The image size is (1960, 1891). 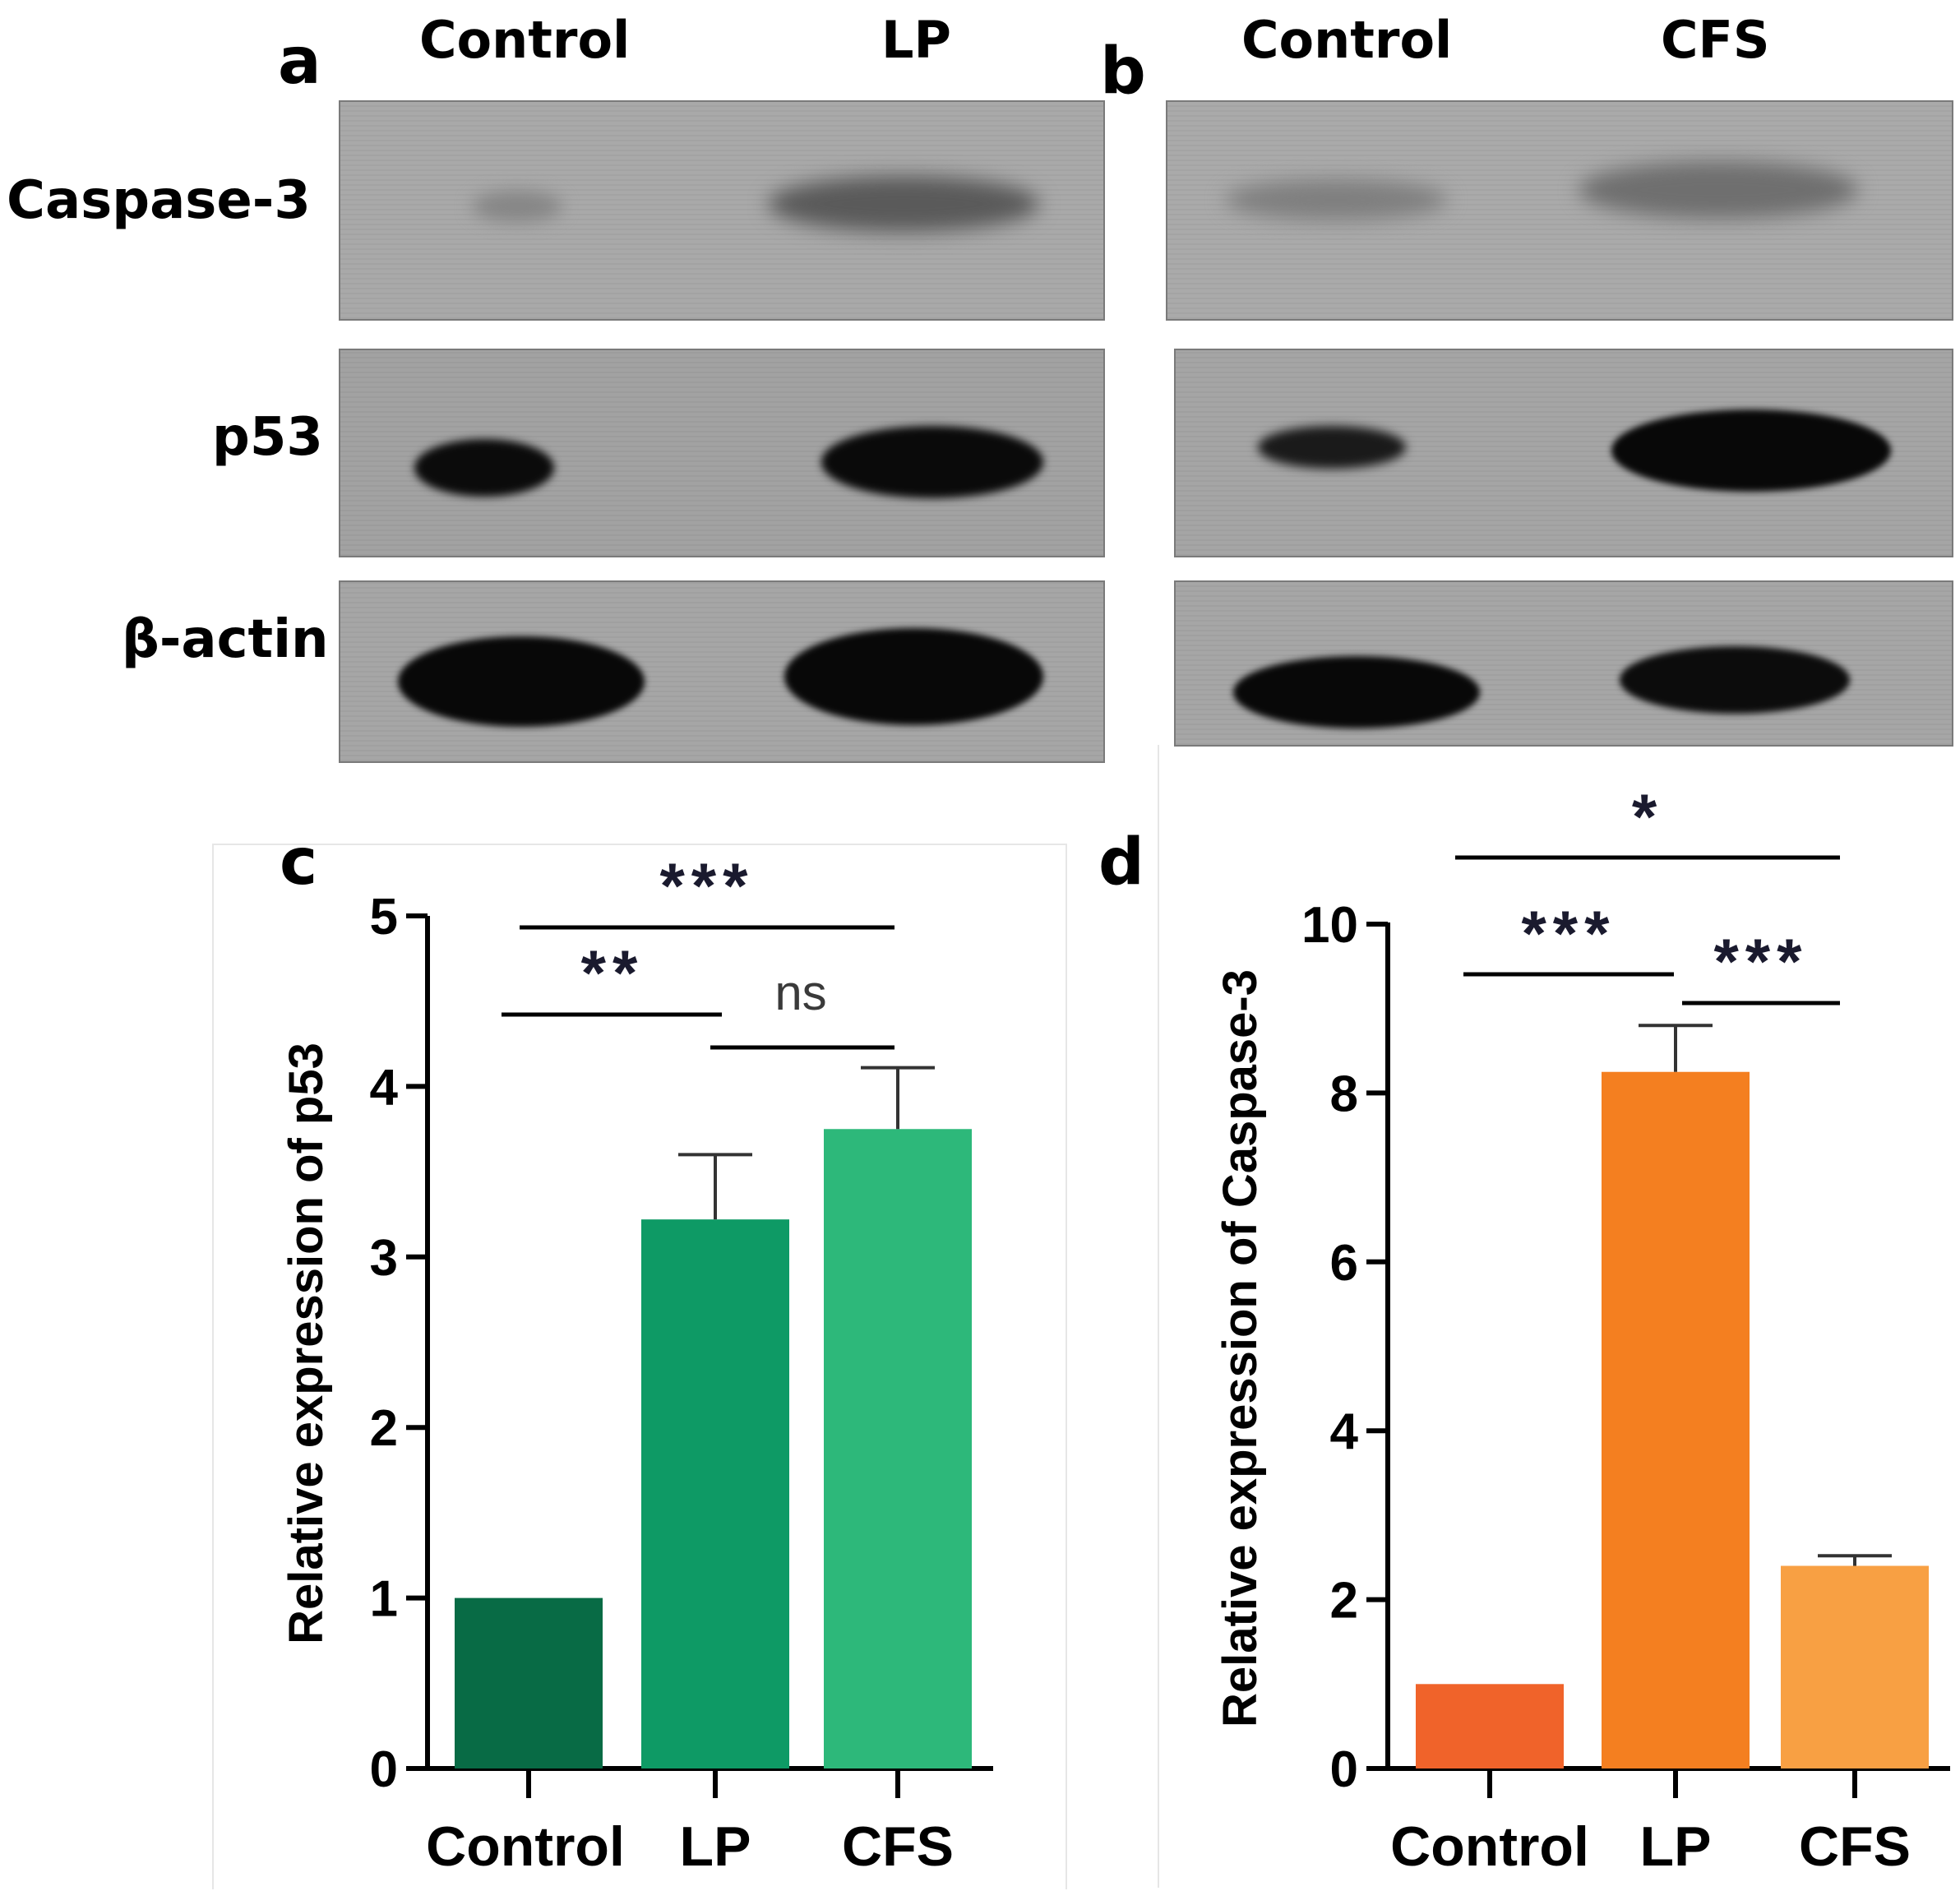 I want to click on significance-label: ns, so click(x=800, y=992).